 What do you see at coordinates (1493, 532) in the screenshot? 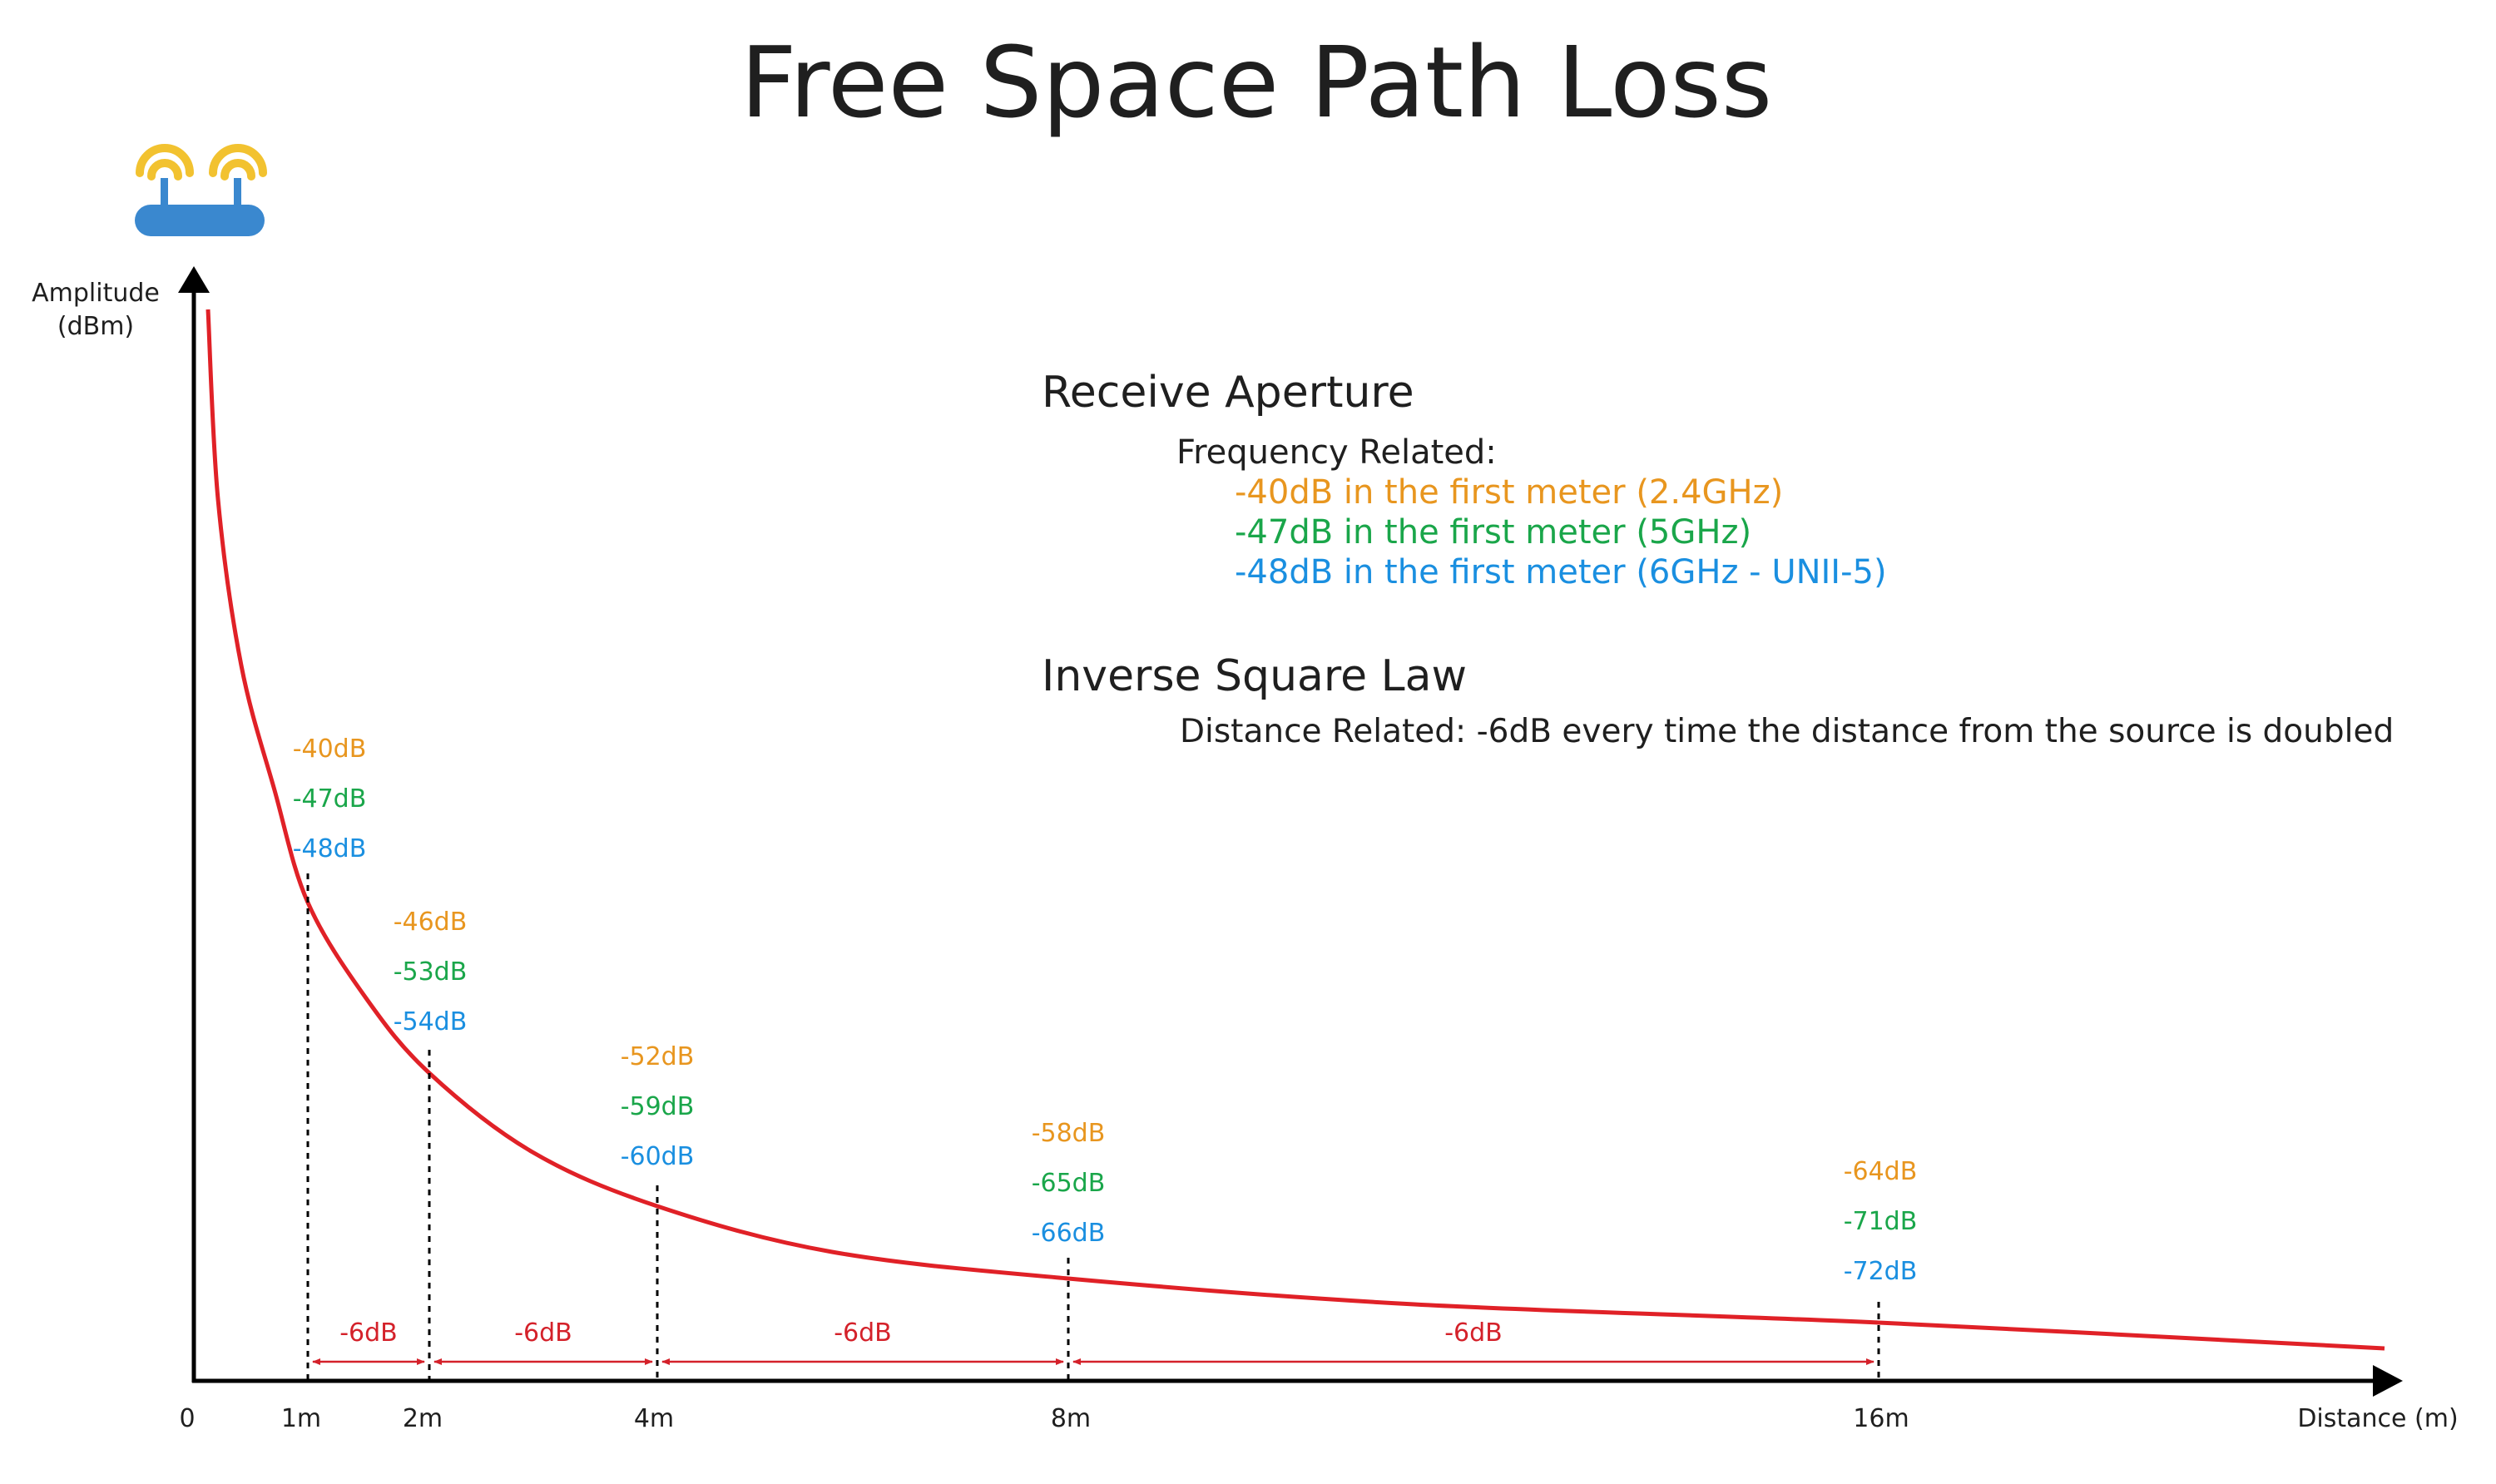
I see `aperture-line-5ghz: -47dB in the first meter (5GHz)` at bounding box center [1493, 532].